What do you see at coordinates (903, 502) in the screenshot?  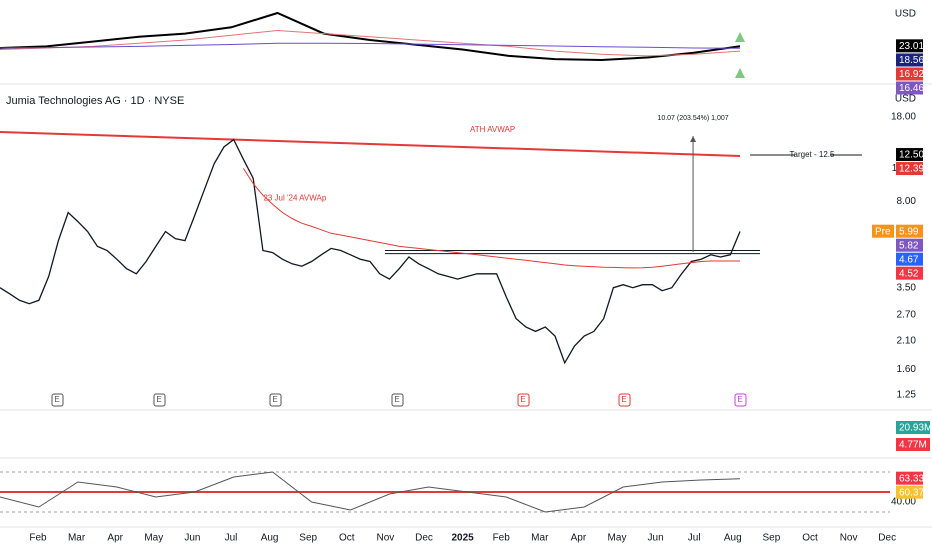 I see `rsi-tick: 40.00` at bounding box center [903, 502].